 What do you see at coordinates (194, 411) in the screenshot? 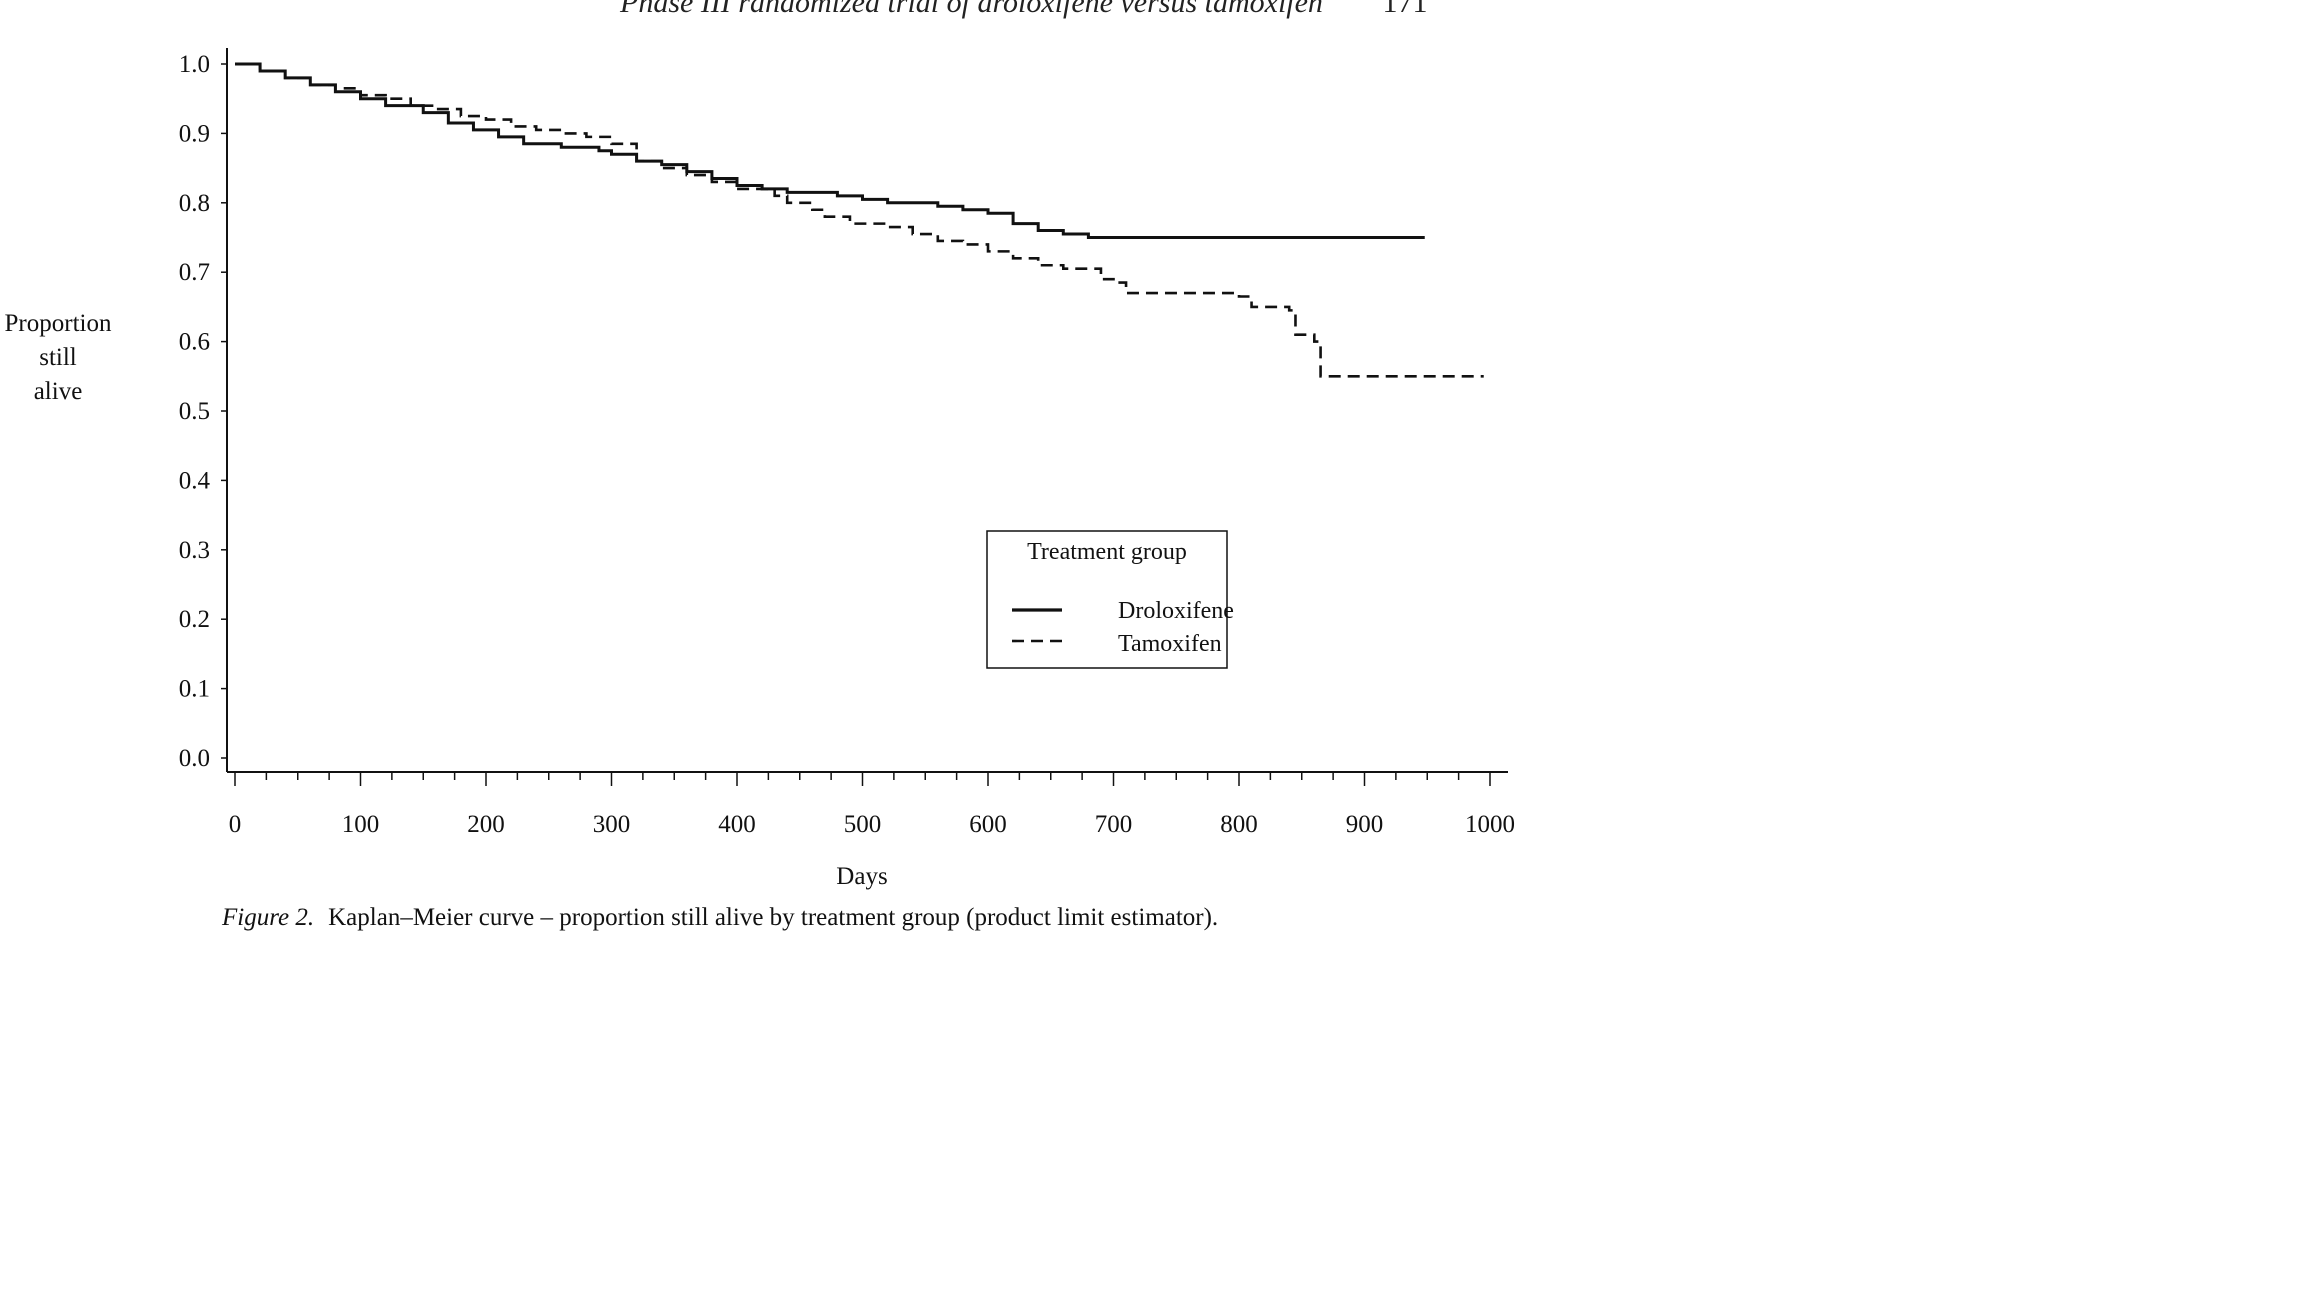
I see `y-tick-label: 0.5` at bounding box center [194, 411].